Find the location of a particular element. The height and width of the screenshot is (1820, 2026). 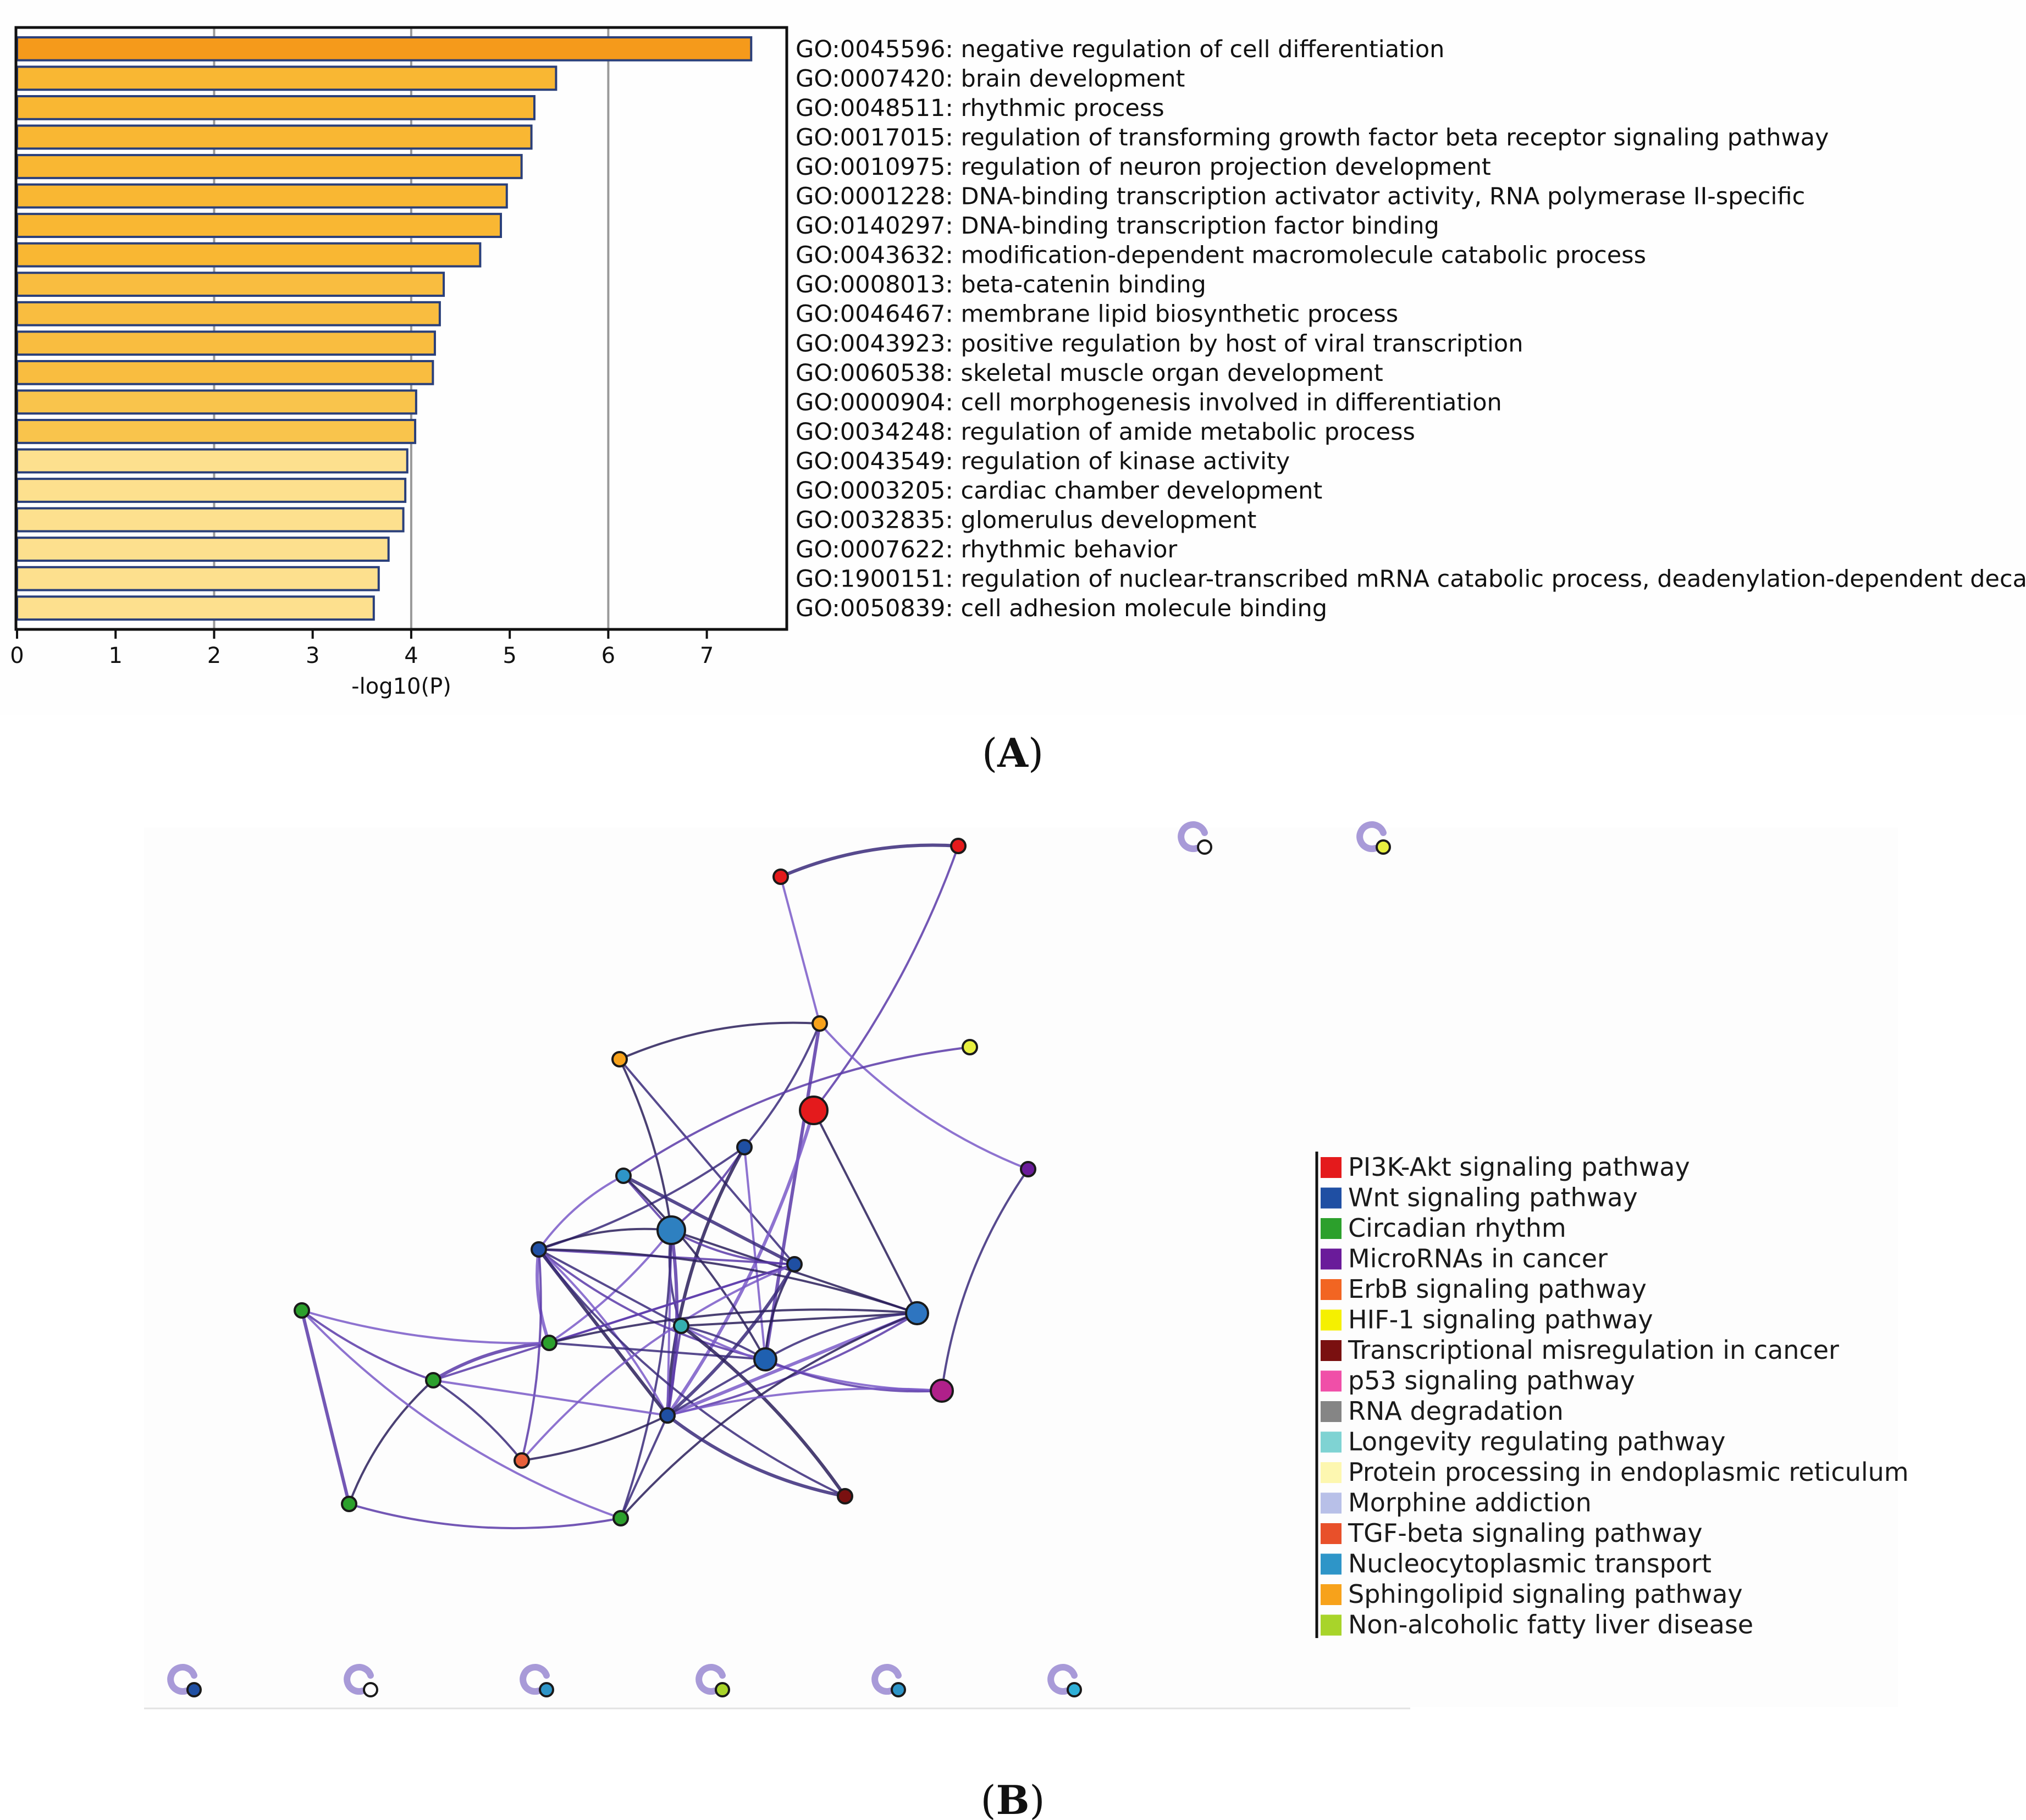

bar-label: GO:0008013: beta-catenin binding is located at coordinates (1001, 284).